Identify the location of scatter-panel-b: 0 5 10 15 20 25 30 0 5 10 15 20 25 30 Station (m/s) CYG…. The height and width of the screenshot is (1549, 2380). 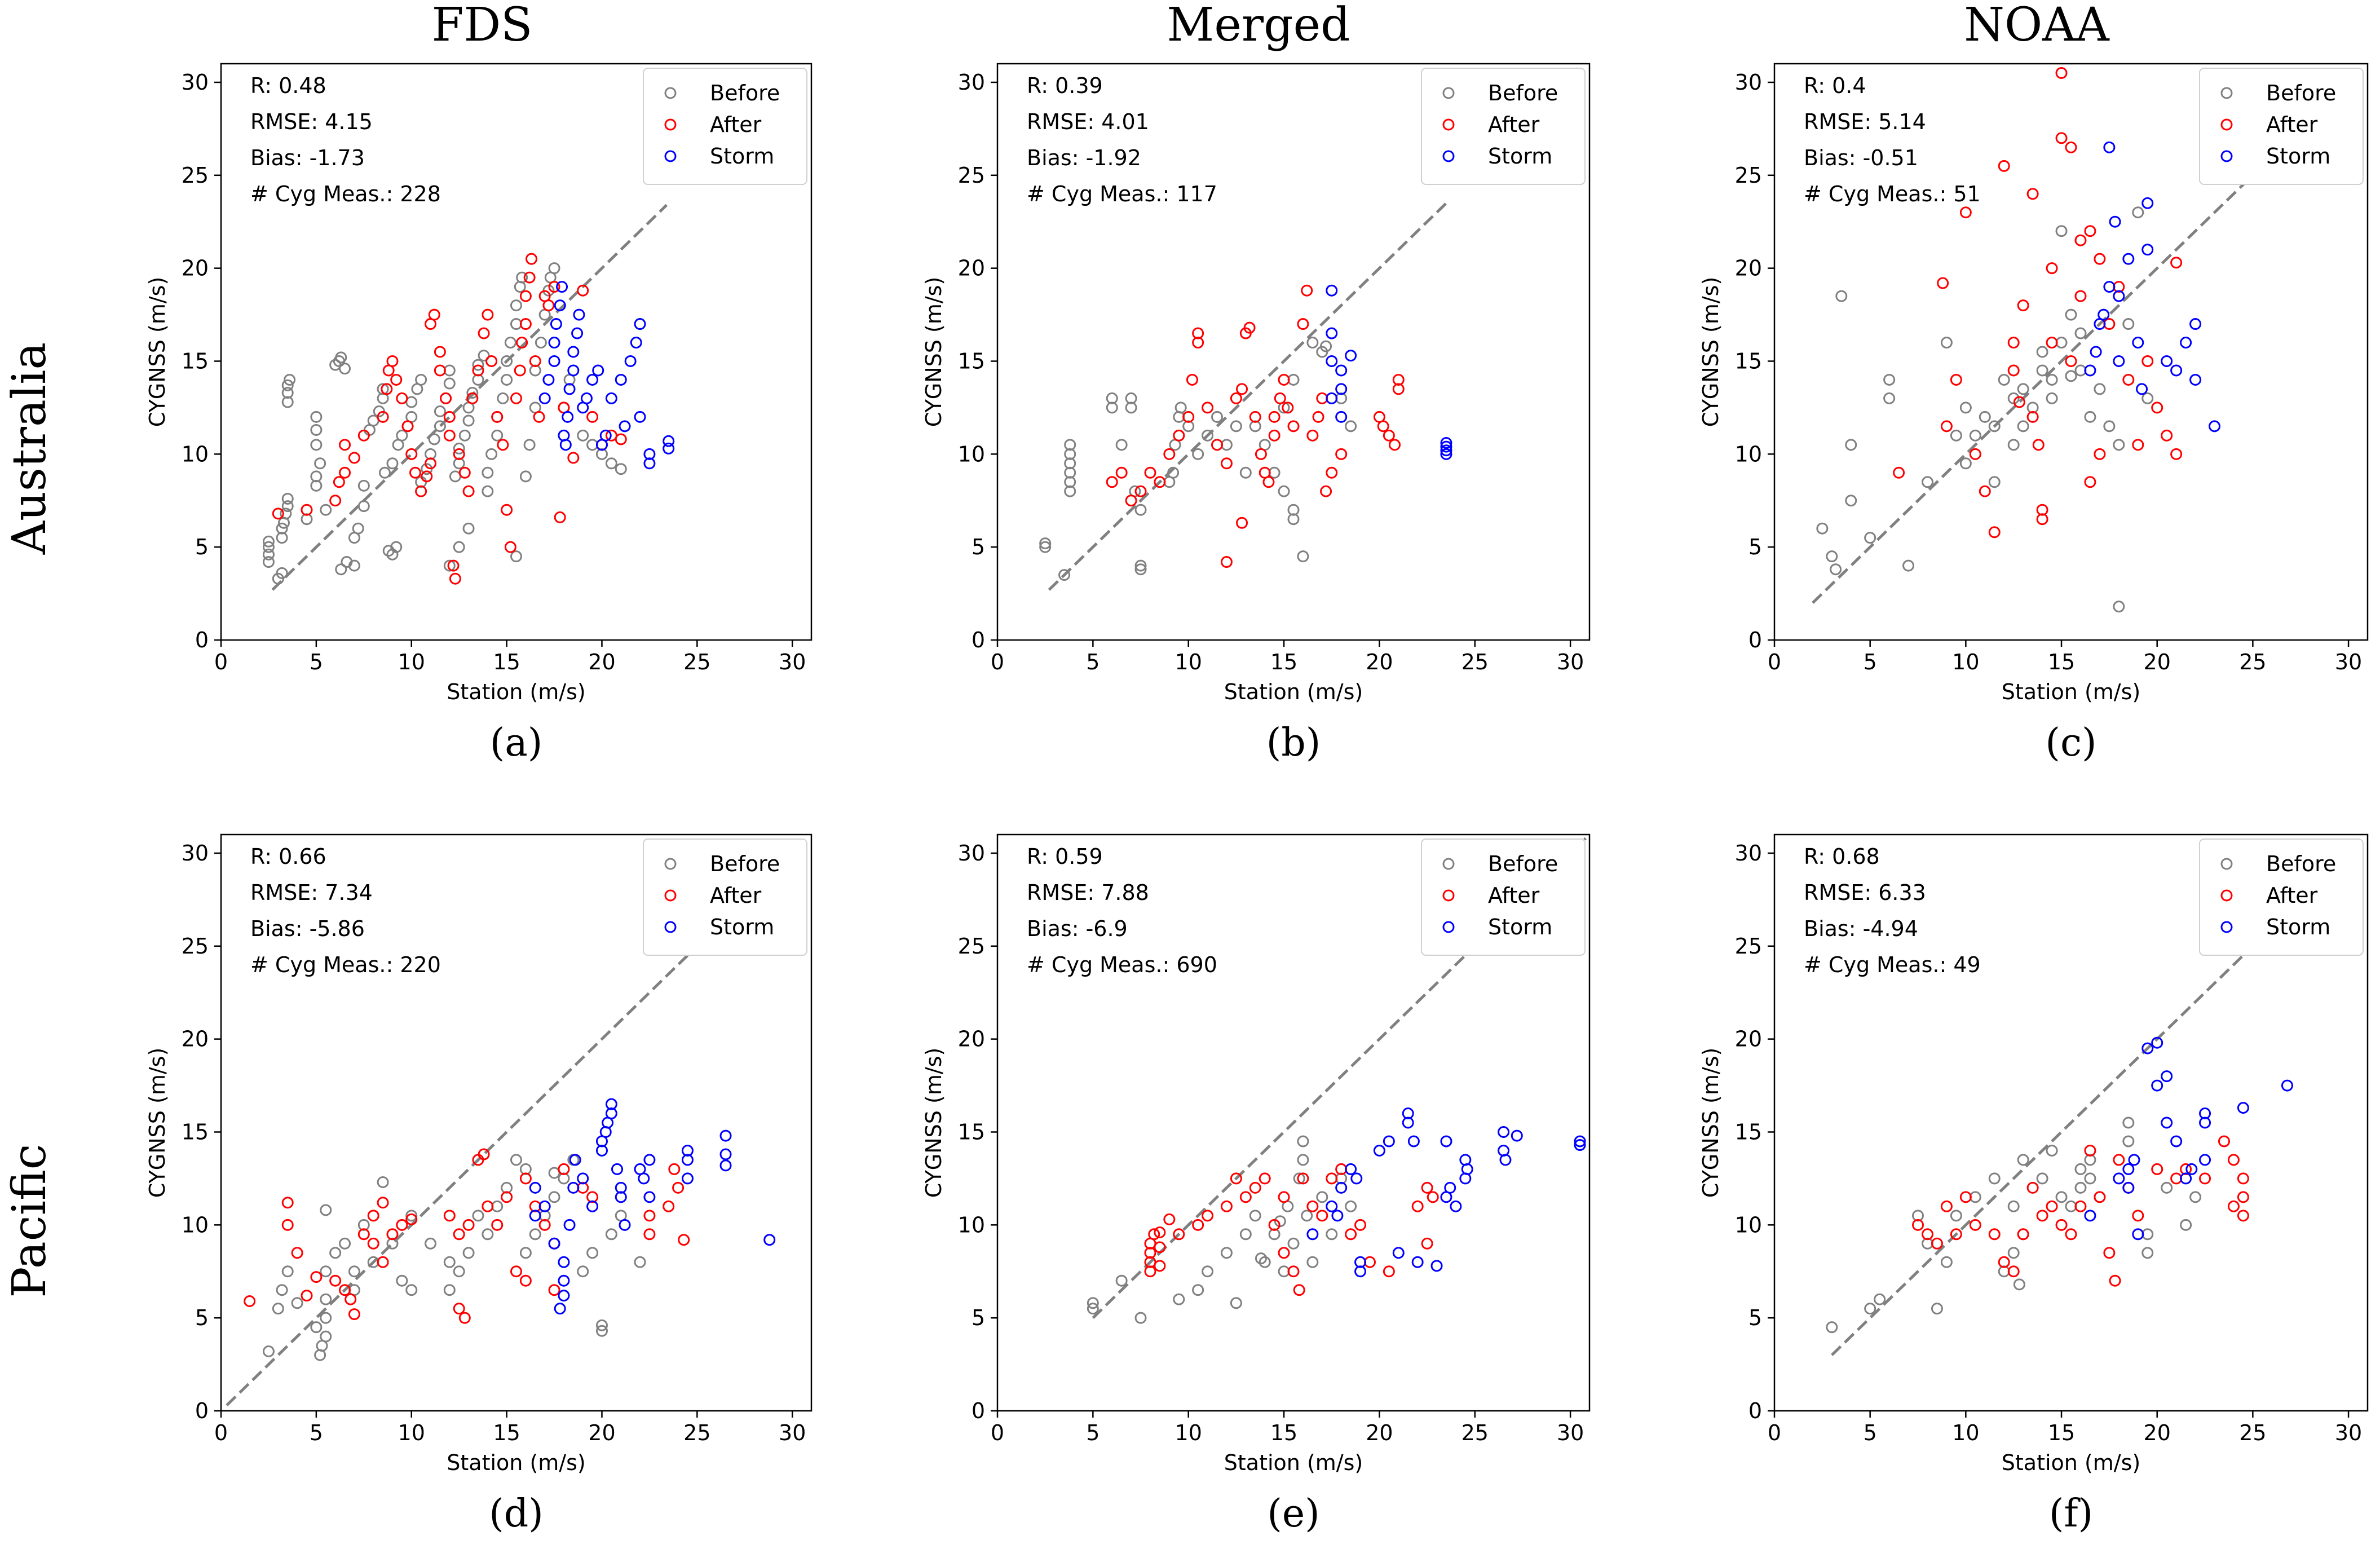
(1256, 414).